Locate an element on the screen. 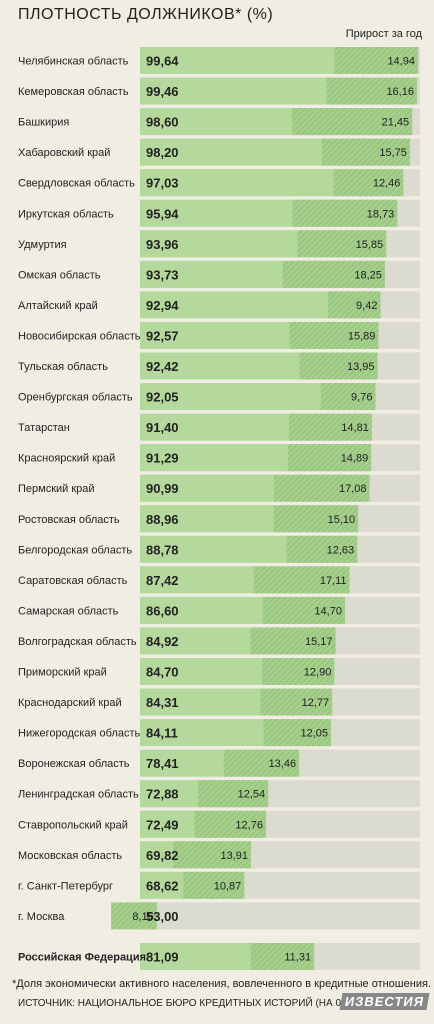 Image resolution: width=434 pixels, height=1024 pixels. category-label: Хабаровский край is located at coordinates (64, 153).